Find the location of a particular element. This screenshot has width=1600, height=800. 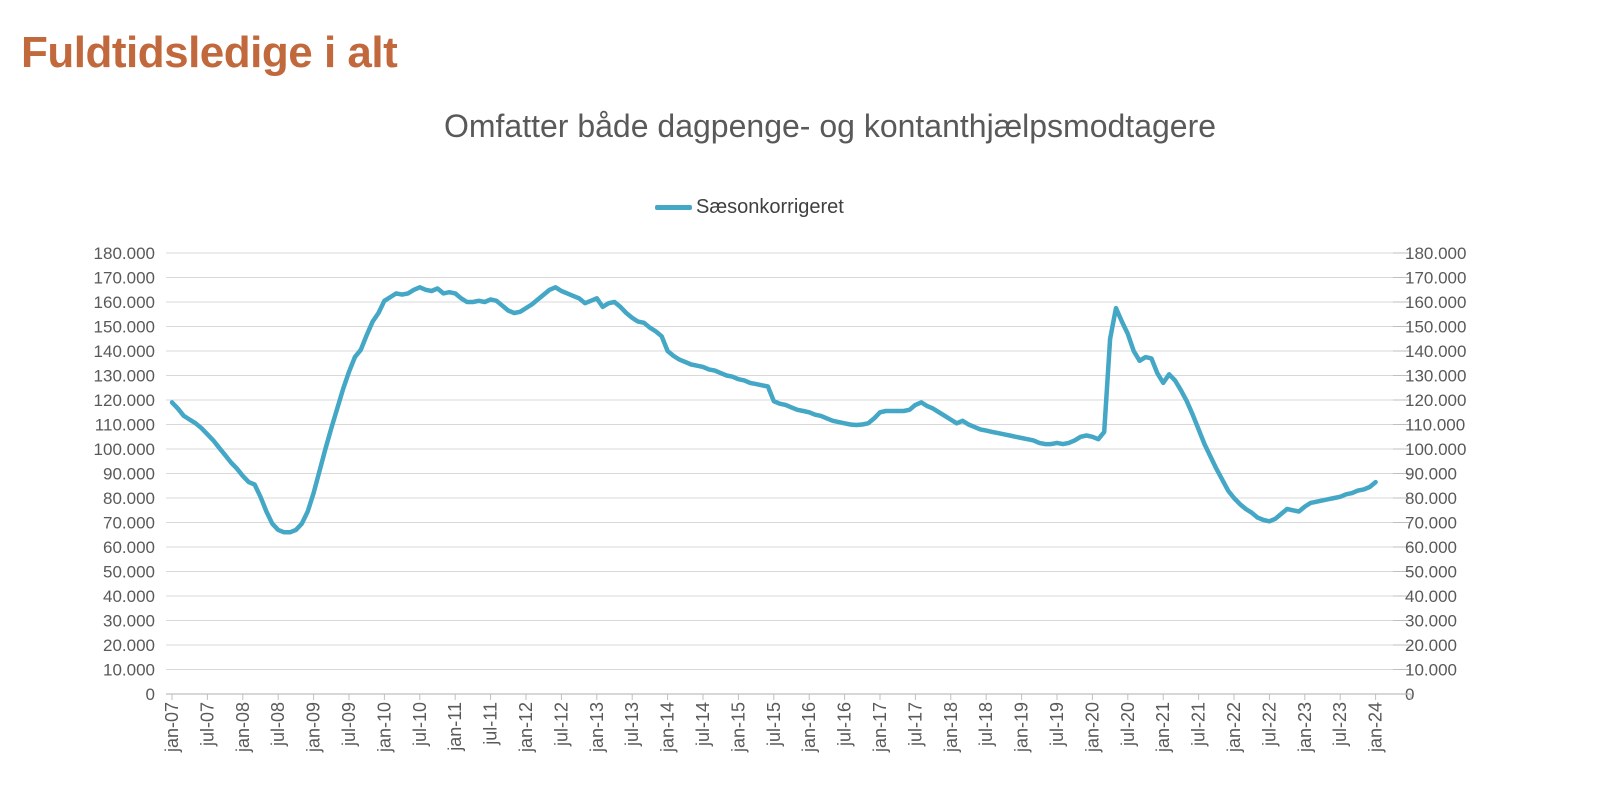

x-axis-label: jul-21 is located at coordinates (1199, 724).